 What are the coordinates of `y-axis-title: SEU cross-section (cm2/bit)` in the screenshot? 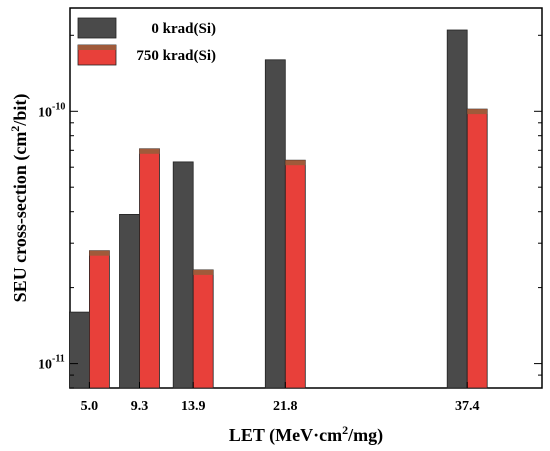 It's located at (19, 198).